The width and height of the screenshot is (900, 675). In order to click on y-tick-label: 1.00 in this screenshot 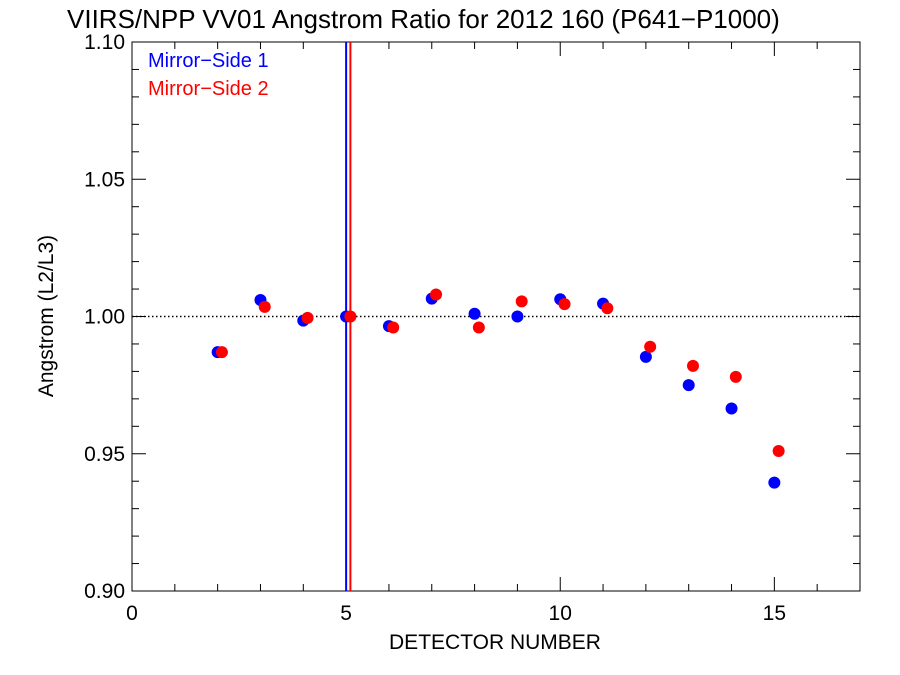, I will do `click(104, 317)`.